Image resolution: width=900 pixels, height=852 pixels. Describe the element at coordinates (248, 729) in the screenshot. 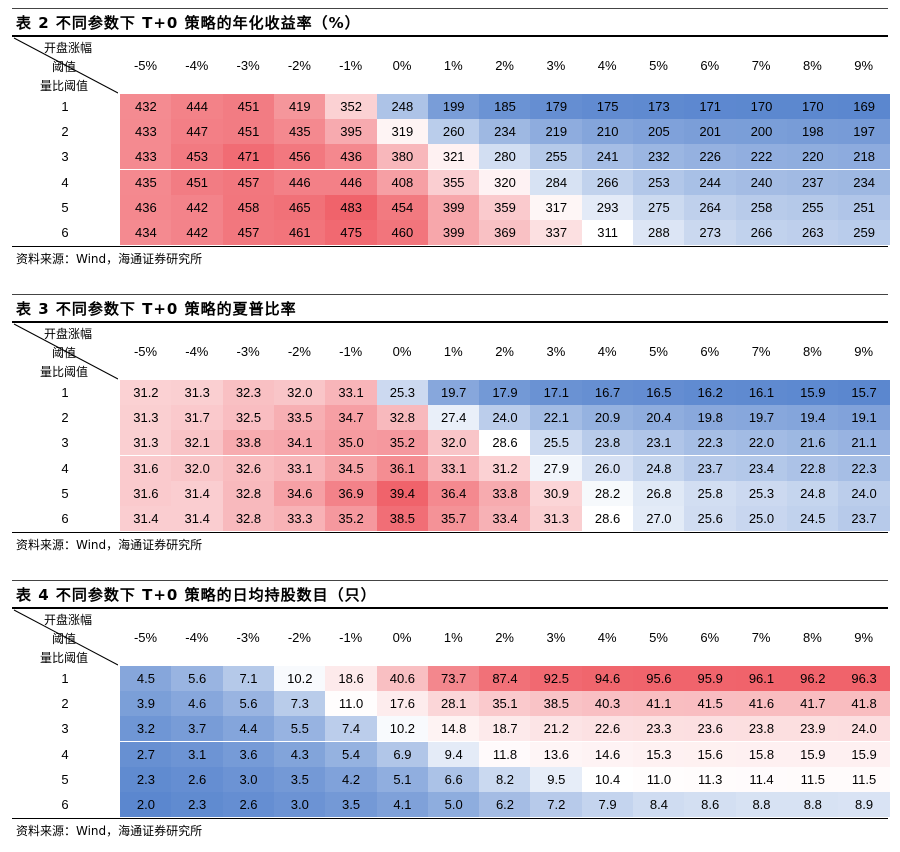

I see `table-cell: 4.4` at that location.